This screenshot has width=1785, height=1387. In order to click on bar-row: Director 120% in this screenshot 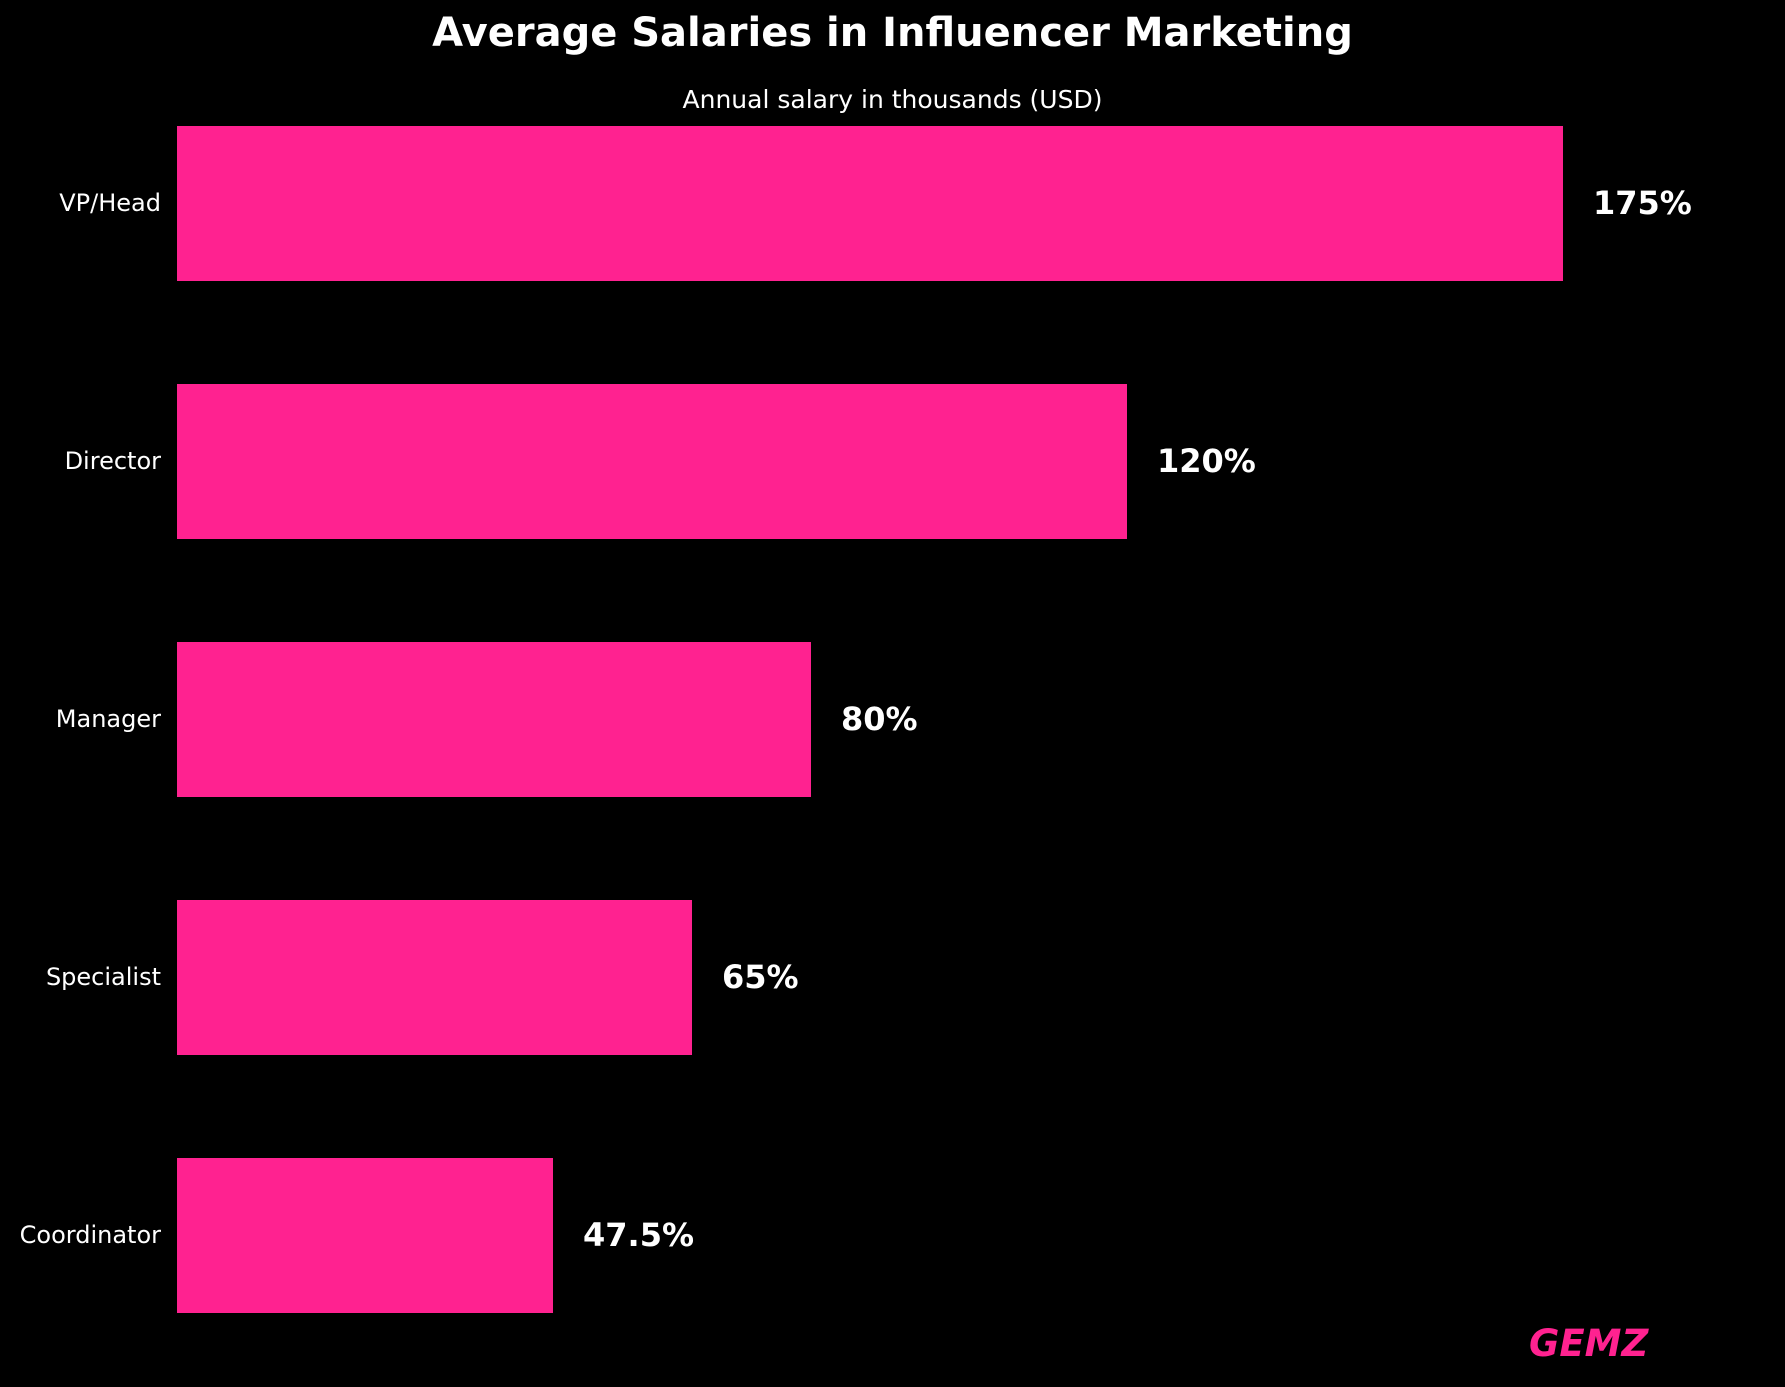, I will do `click(892, 461)`.